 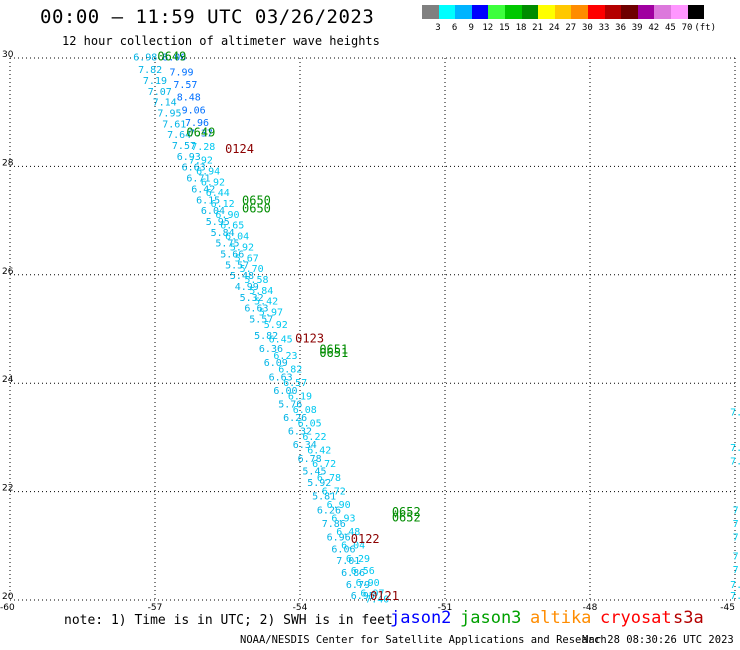 What do you see at coordinates (309, 339) in the screenshot?
I see `pass-time-label: 0123` at bounding box center [309, 339].